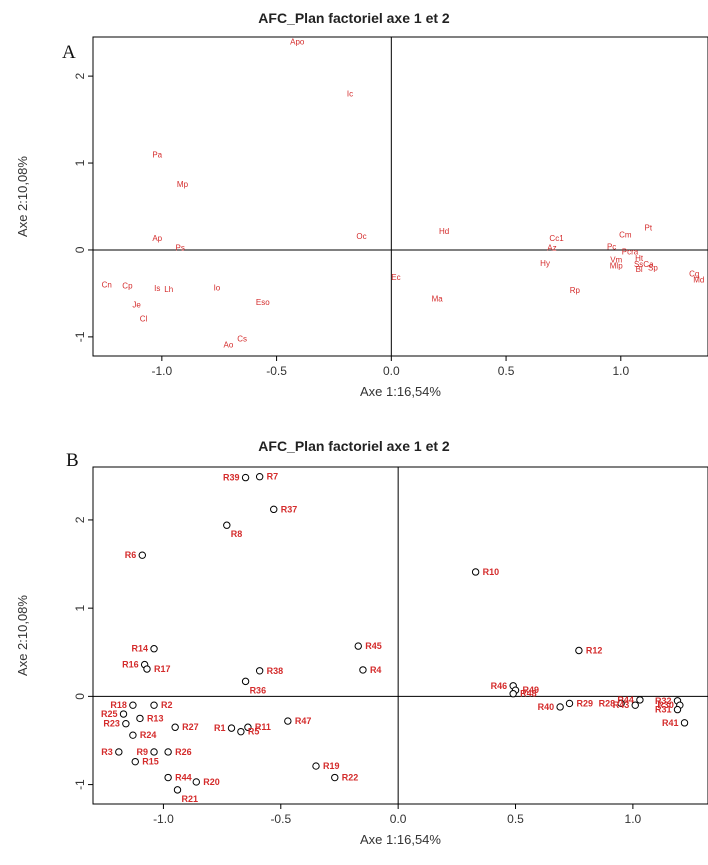  I want to click on data-point-label: R49, so click(531, 690).